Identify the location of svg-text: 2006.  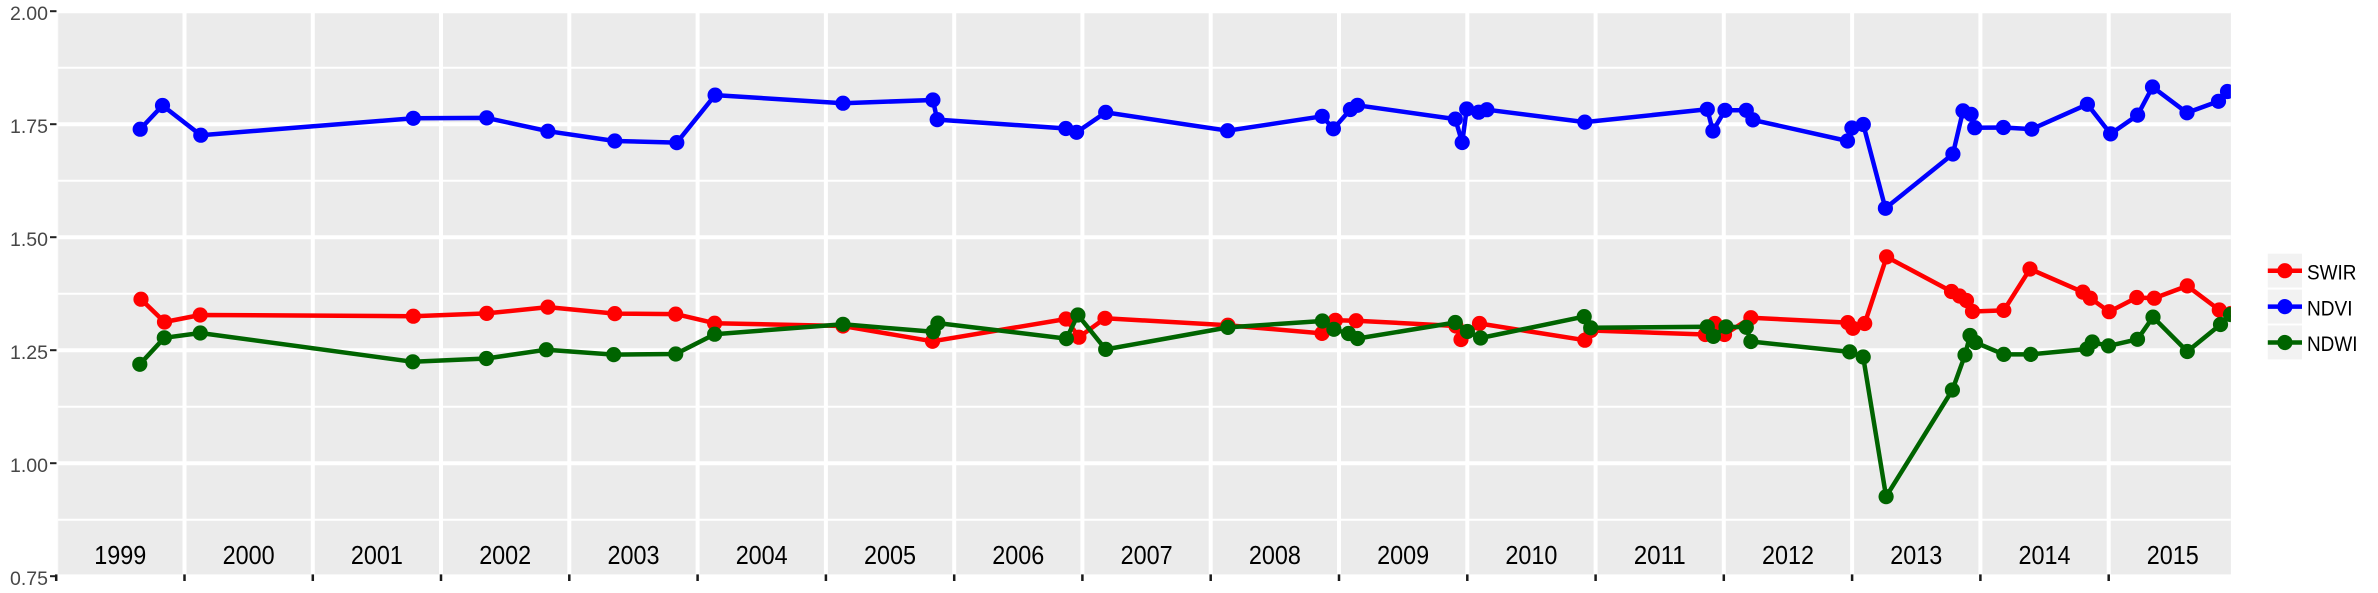
(1018, 555).